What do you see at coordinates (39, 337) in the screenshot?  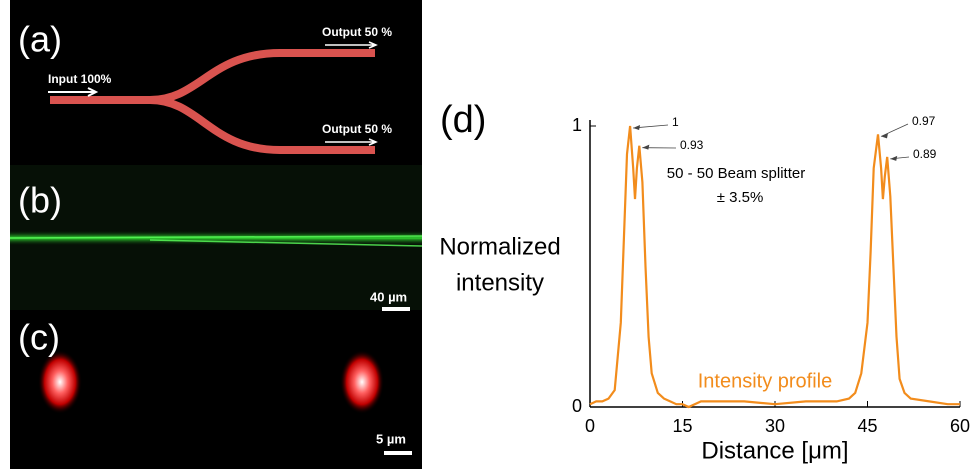 I see `panel-label: (c)` at bounding box center [39, 337].